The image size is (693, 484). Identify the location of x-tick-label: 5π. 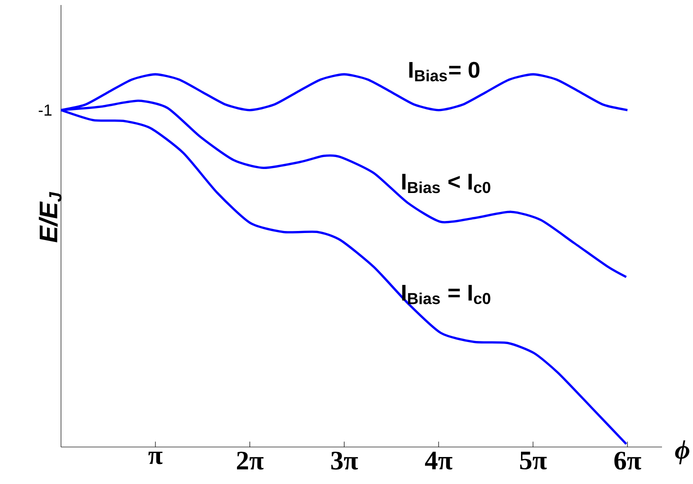
(533, 461).